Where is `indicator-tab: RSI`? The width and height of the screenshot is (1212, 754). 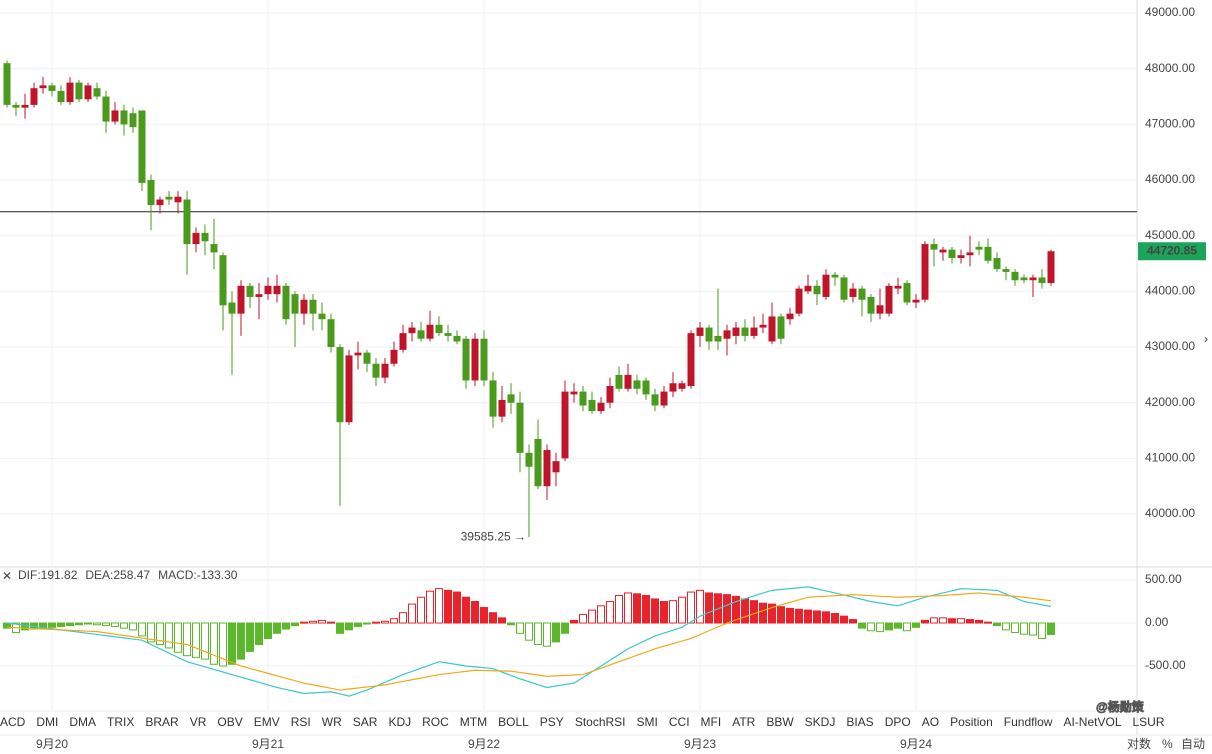 indicator-tab: RSI is located at coordinates (301, 722).